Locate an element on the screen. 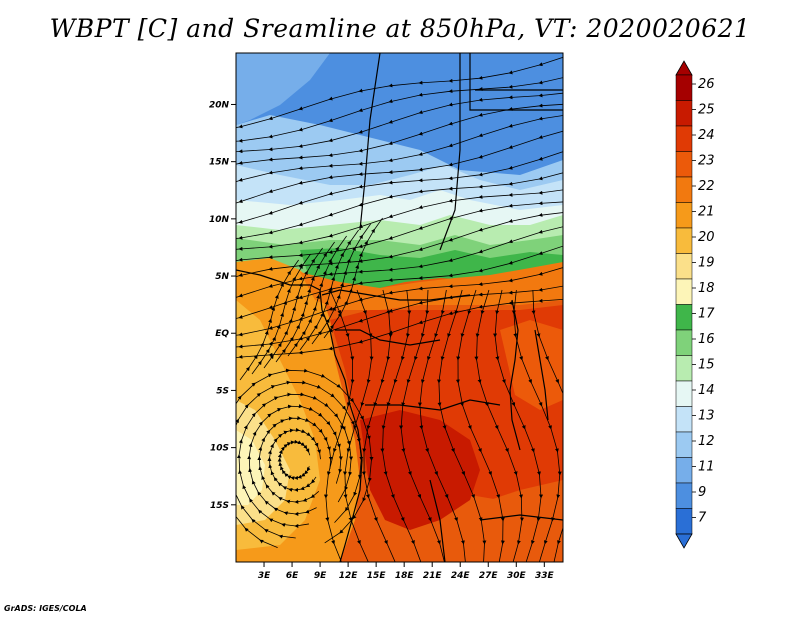 The width and height of the screenshot is (800, 618). colorbar-level-label: 9 is located at coordinates (702, 492).